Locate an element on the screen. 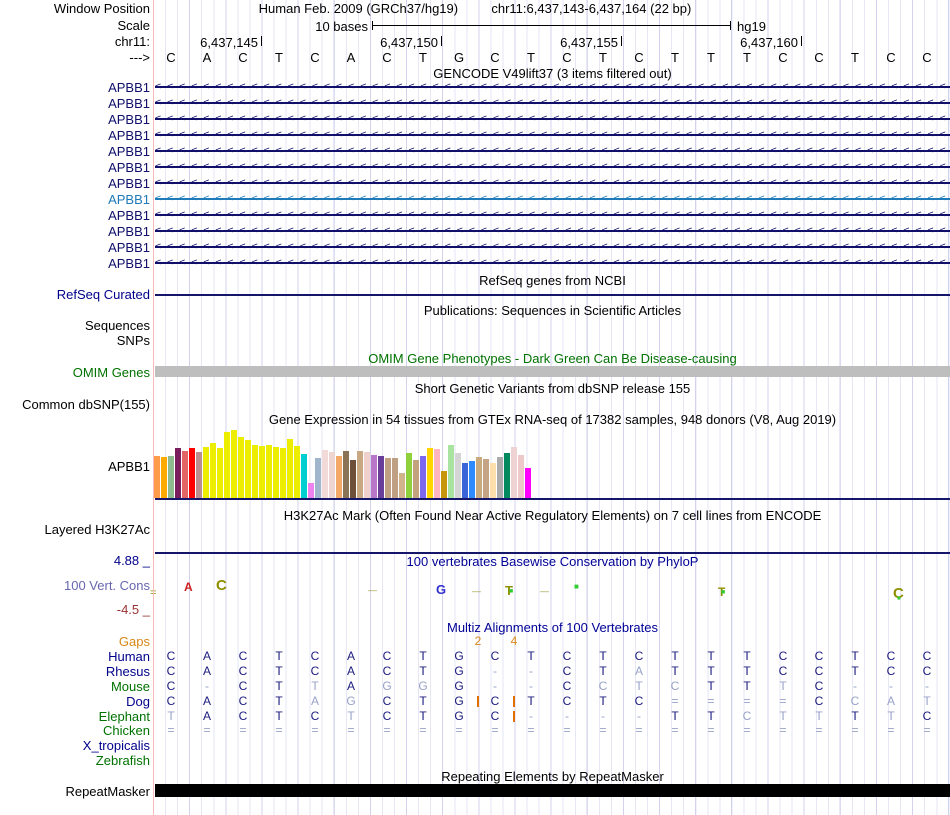 This screenshot has height=815, width=950. track-label-gtex-gene: APBB1 is located at coordinates (129, 466).